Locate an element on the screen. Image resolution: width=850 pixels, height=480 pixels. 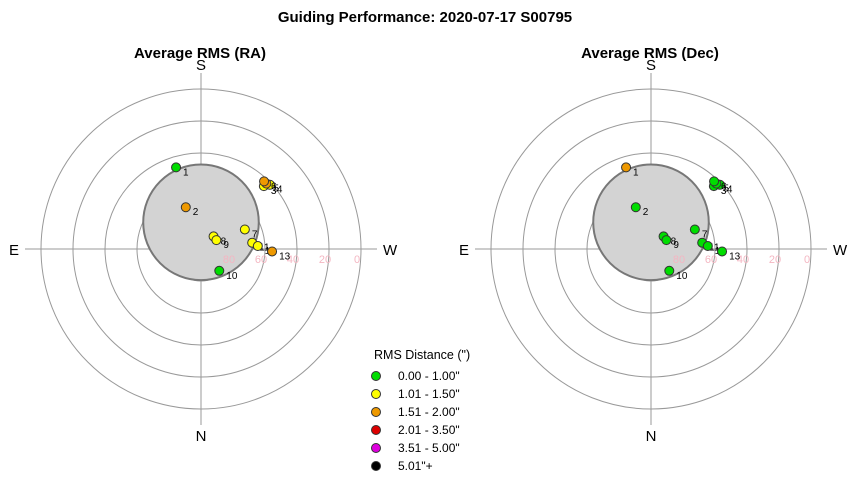
data-point-label-dec-3: 3 is located at coordinates (724, 191).